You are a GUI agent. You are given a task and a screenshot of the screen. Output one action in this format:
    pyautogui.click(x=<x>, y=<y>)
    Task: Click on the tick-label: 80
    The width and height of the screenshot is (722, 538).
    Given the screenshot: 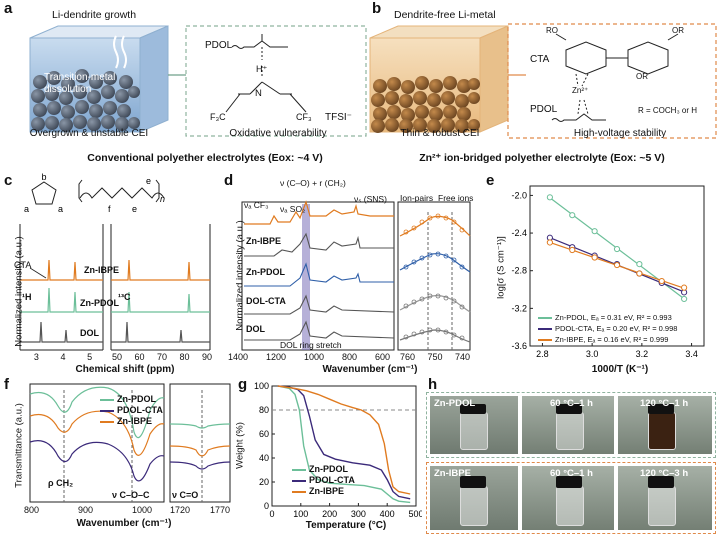 What is the action you would take?
    pyautogui.click(x=184, y=357)
    